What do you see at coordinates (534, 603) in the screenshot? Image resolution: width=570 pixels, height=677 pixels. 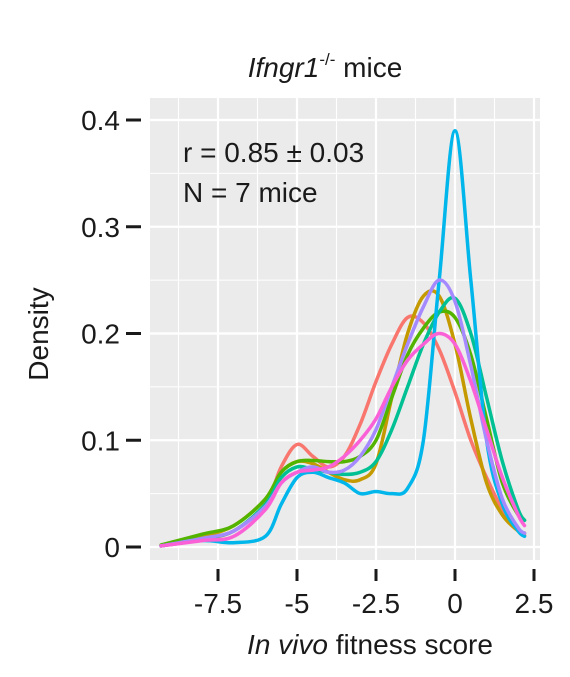 I see `x-tick-label: 2.5` at bounding box center [534, 603].